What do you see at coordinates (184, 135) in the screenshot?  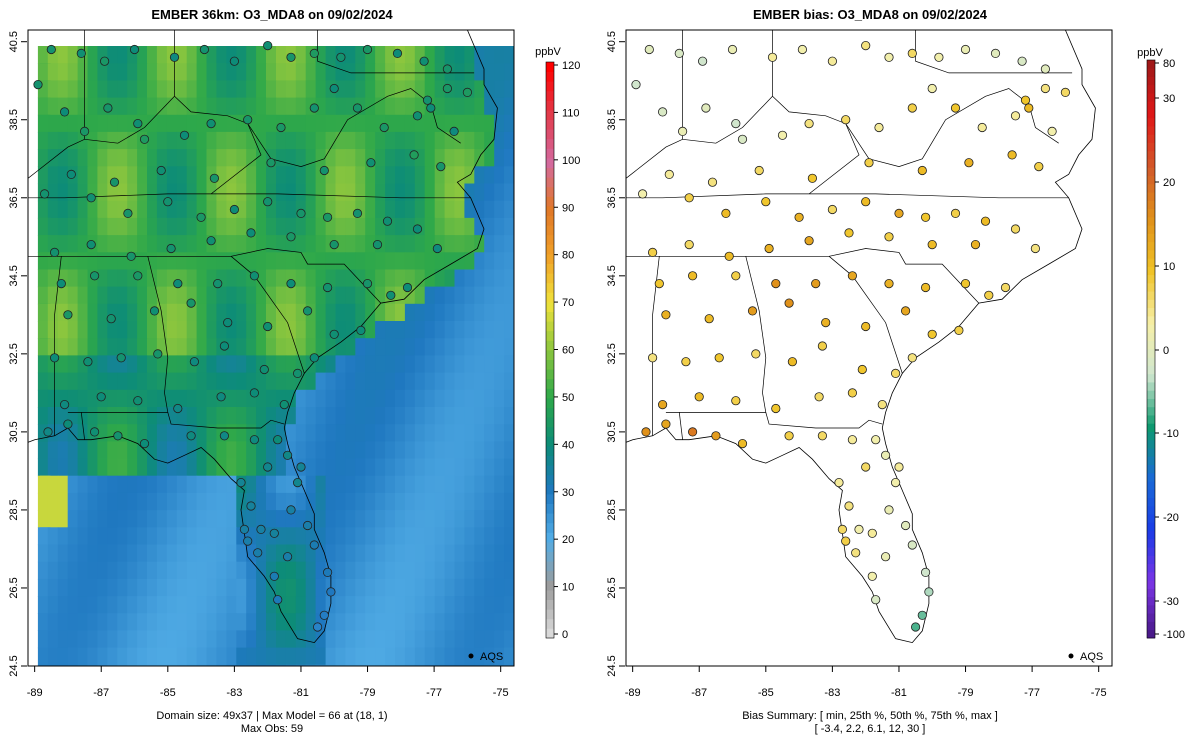 I see `obs-site-marker` at bounding box center [184, 135].